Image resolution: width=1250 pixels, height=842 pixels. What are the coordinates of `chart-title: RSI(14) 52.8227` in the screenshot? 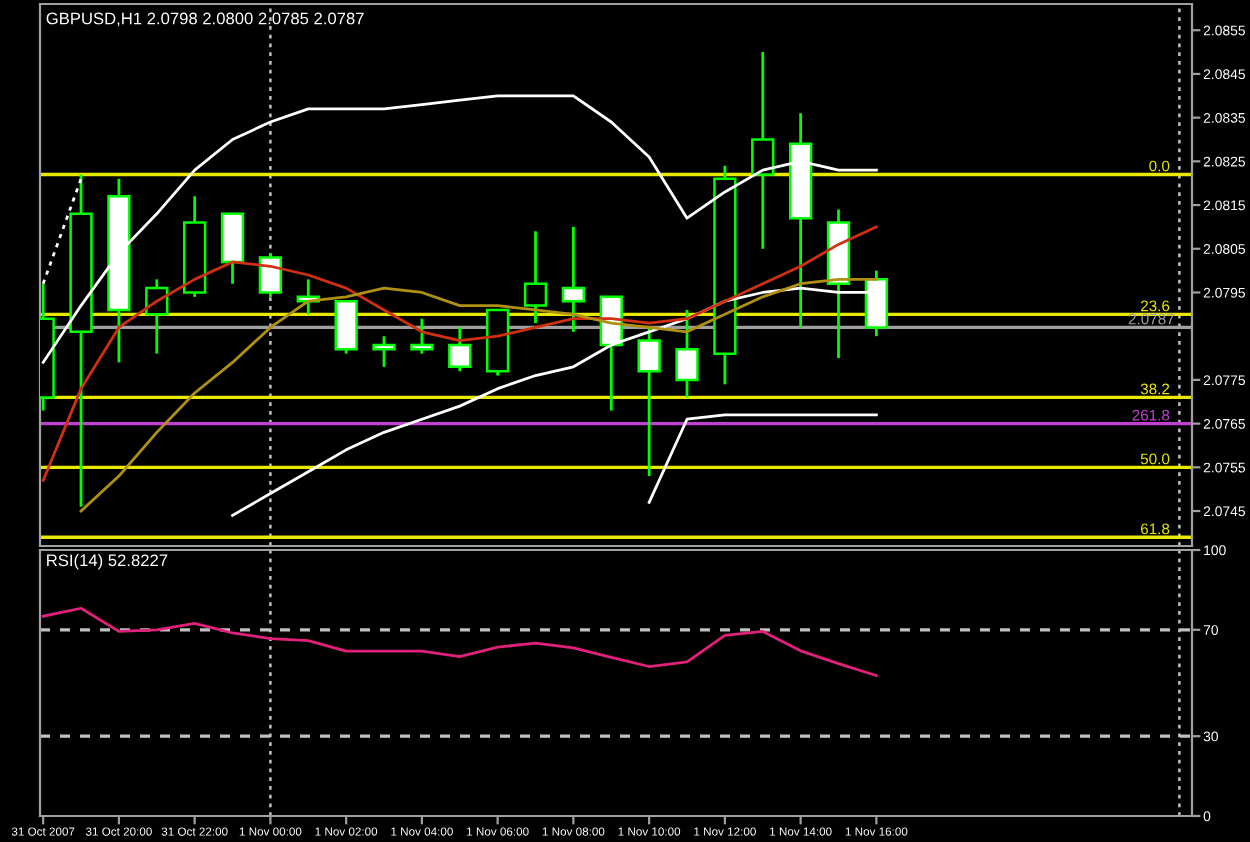 It's located at (107, 561).